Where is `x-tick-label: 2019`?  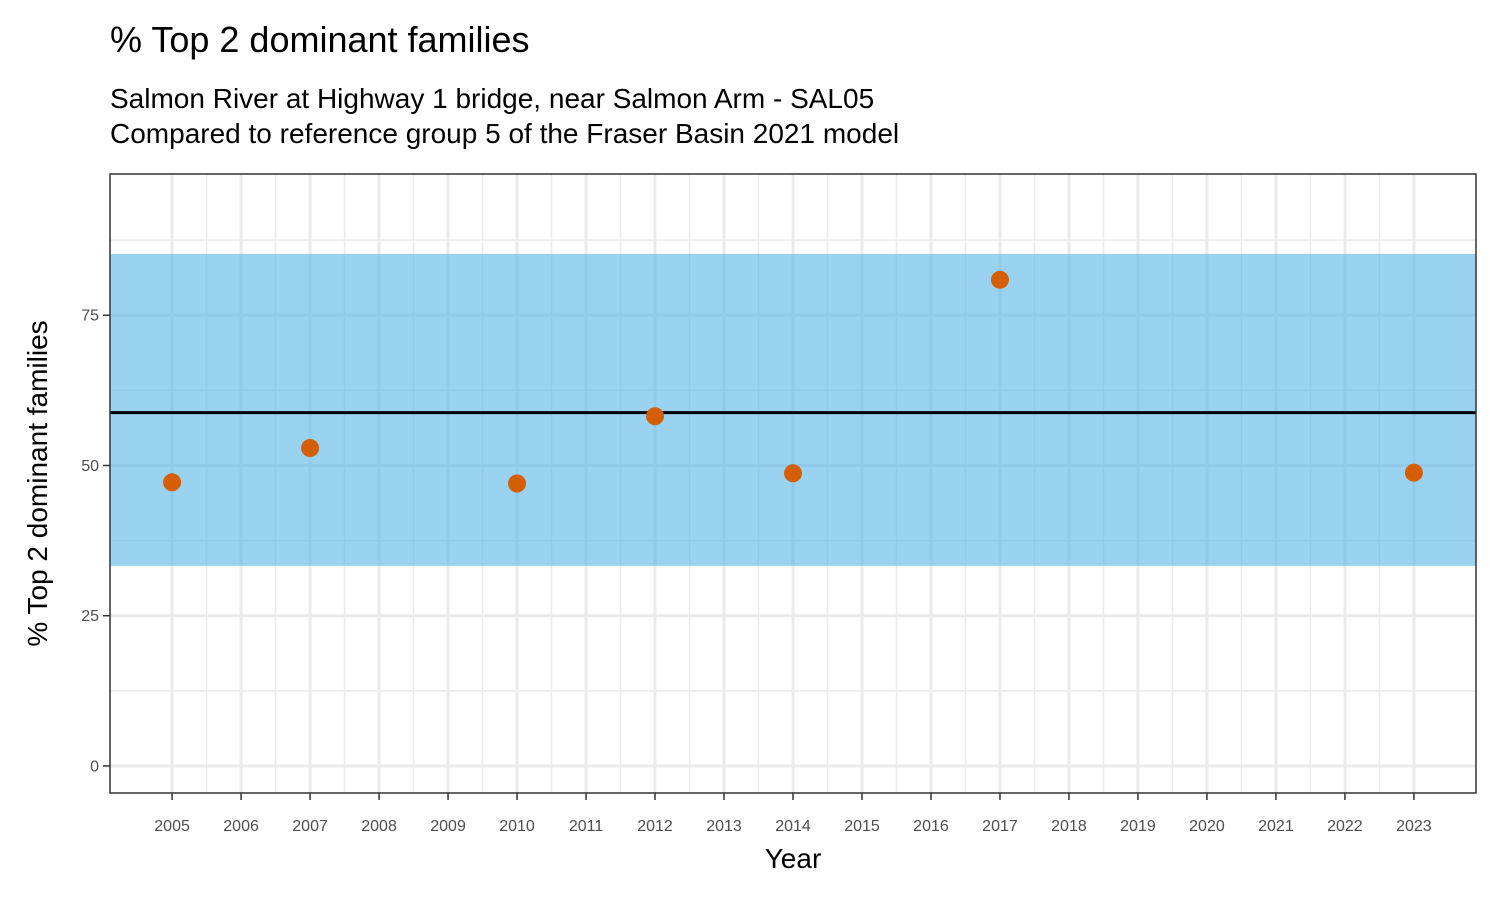
x-tick-label: 2019 is located at coordinates (1138, 826).